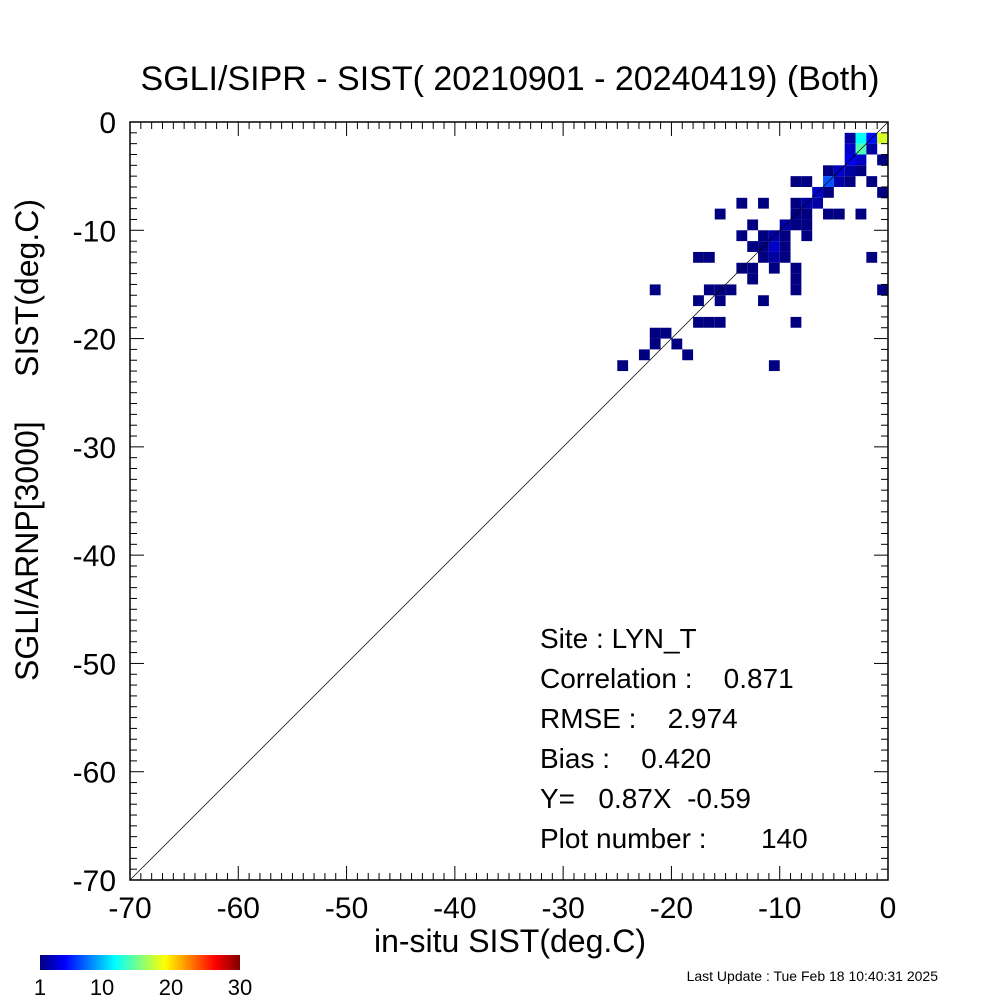 The height and width of the screenshot is (1000, 1000). Describe the element at coordinates (562, 908) in the screenshot. I see `x-tick-label: -30` at that location.